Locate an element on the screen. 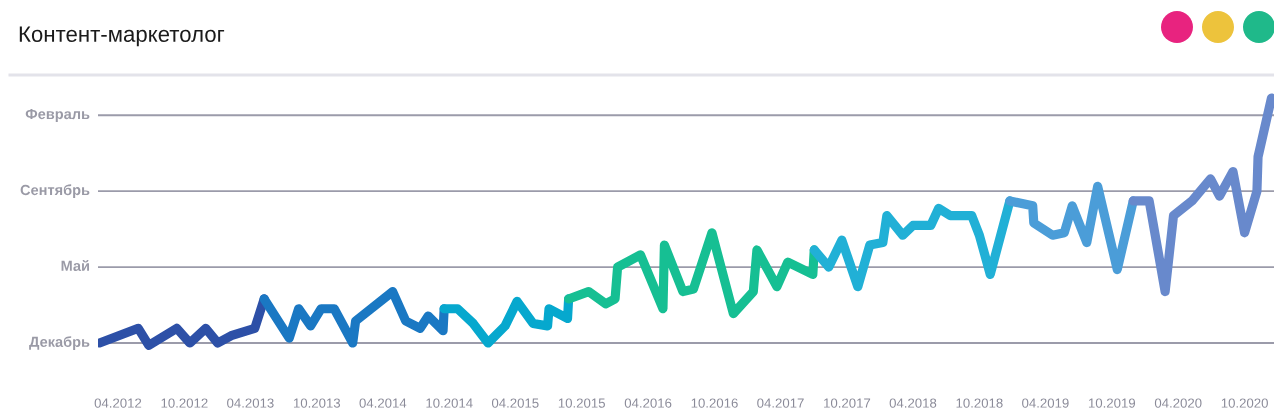  x-tick-label: 10.2017 is located at coordinates (847, 403).